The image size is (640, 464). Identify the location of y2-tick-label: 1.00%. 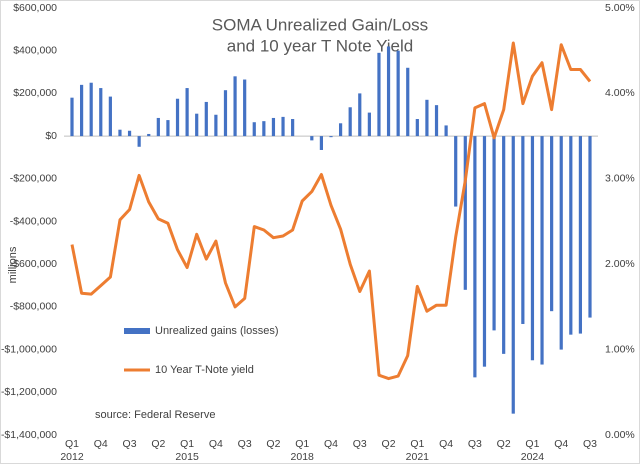
(620, 349).